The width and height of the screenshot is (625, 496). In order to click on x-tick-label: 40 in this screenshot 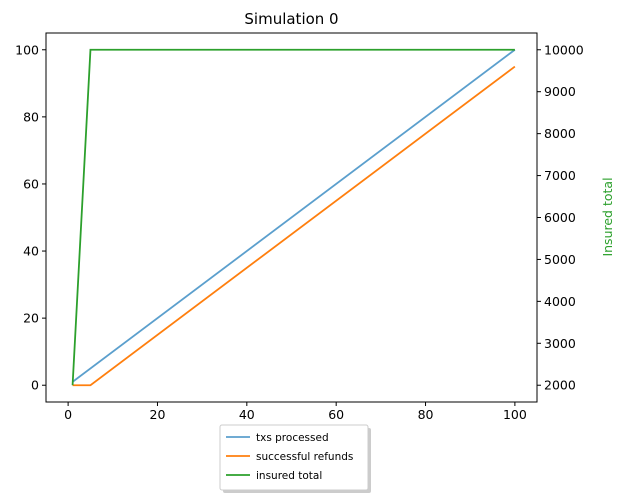, I will do `click(247, 414)`.